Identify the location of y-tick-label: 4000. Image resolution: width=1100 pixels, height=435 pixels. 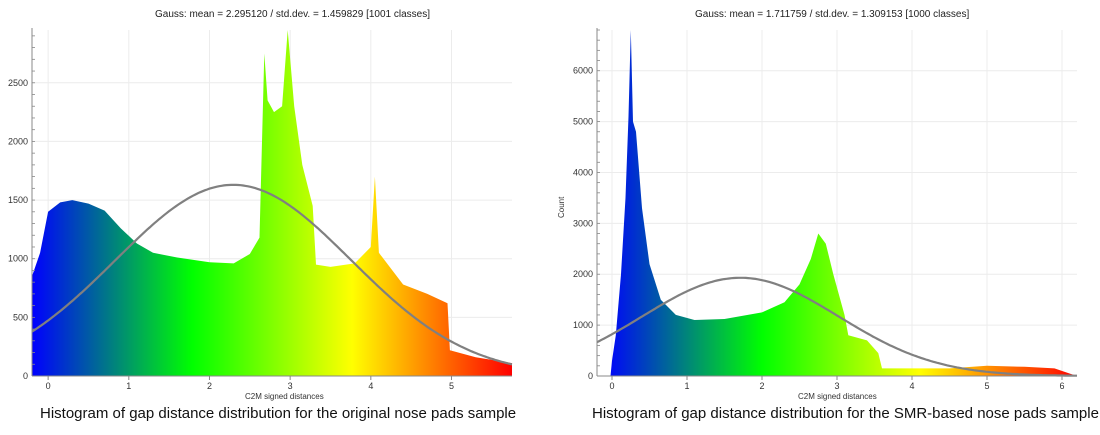
(583, 172).